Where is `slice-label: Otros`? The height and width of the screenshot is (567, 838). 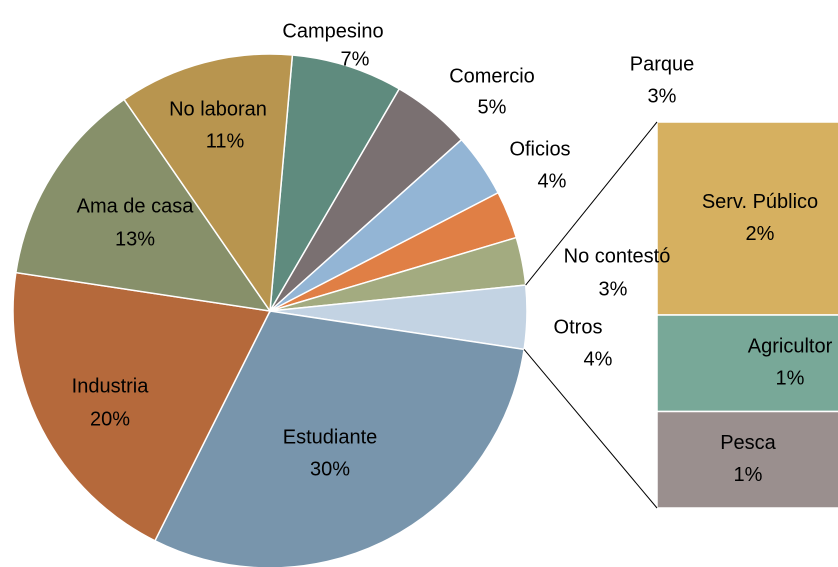
slice-label: Otros is located at coordinates (578, 327).